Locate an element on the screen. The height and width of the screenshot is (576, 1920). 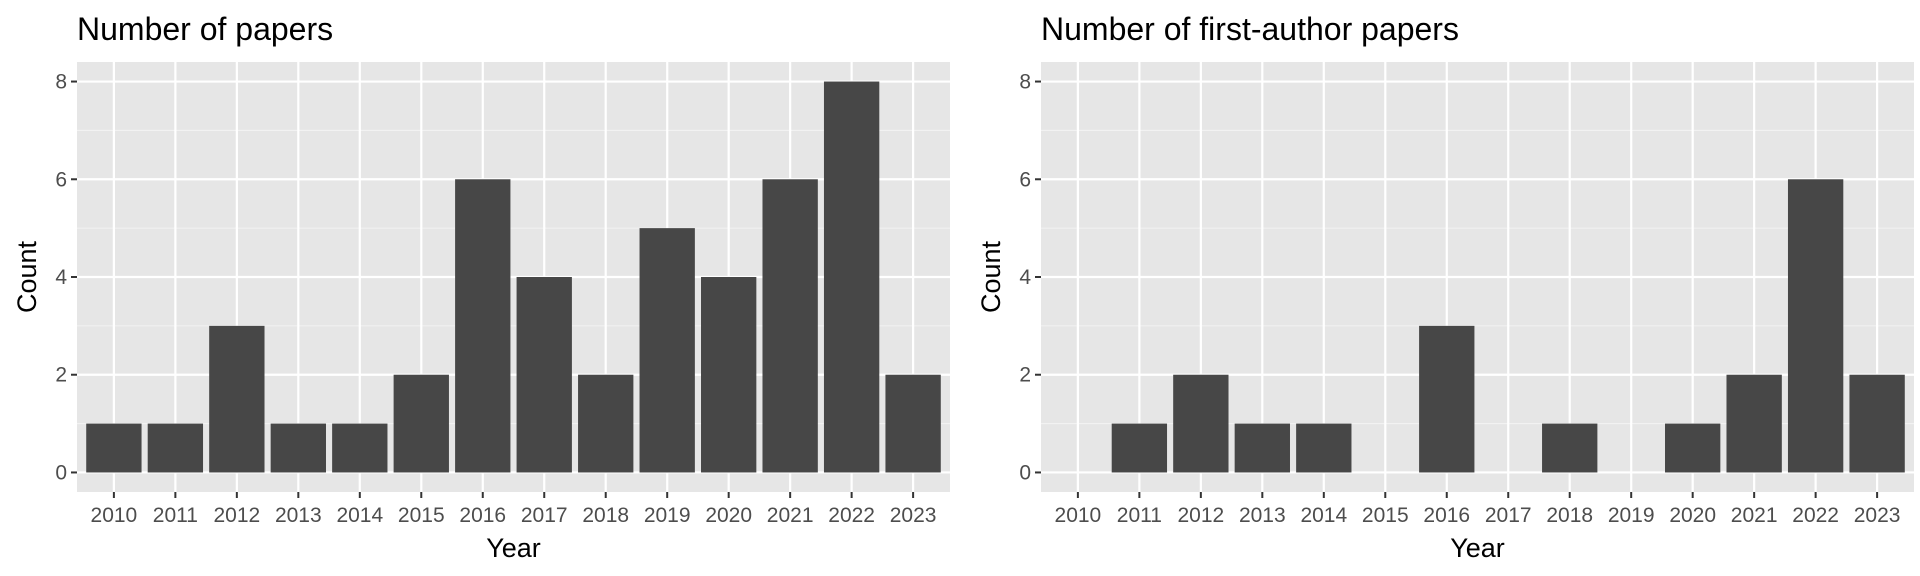
bar-2019 is located at coordinates (667, 350).